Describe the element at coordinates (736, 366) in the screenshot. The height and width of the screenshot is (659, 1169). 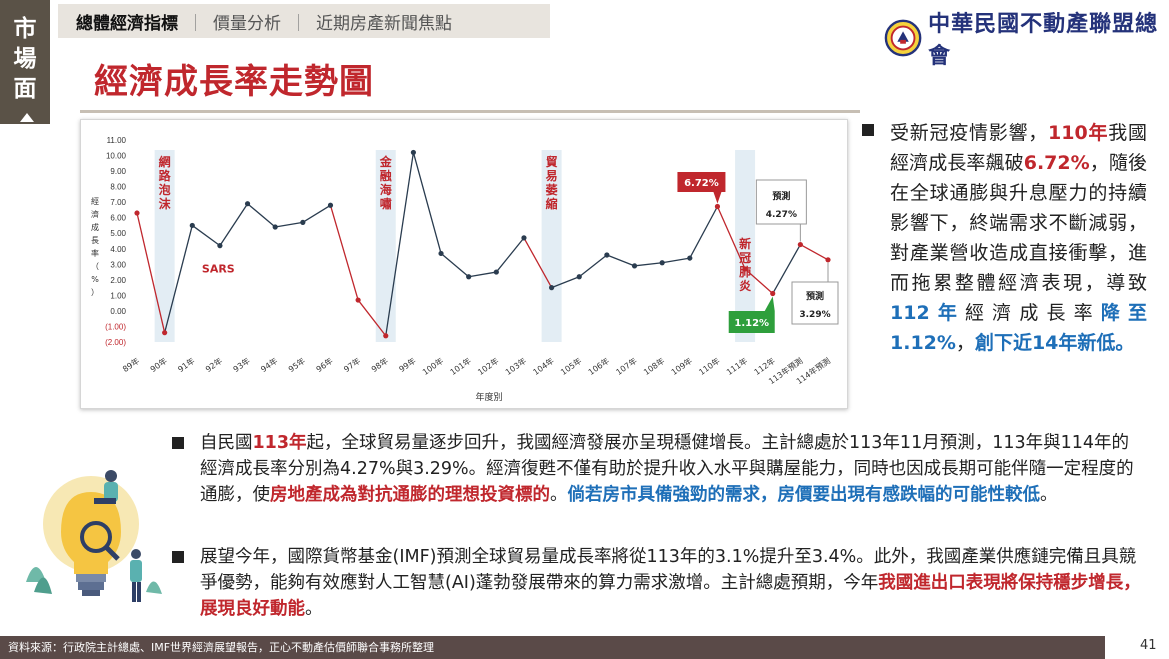
I see `x-tick-label: 111年` at that location.